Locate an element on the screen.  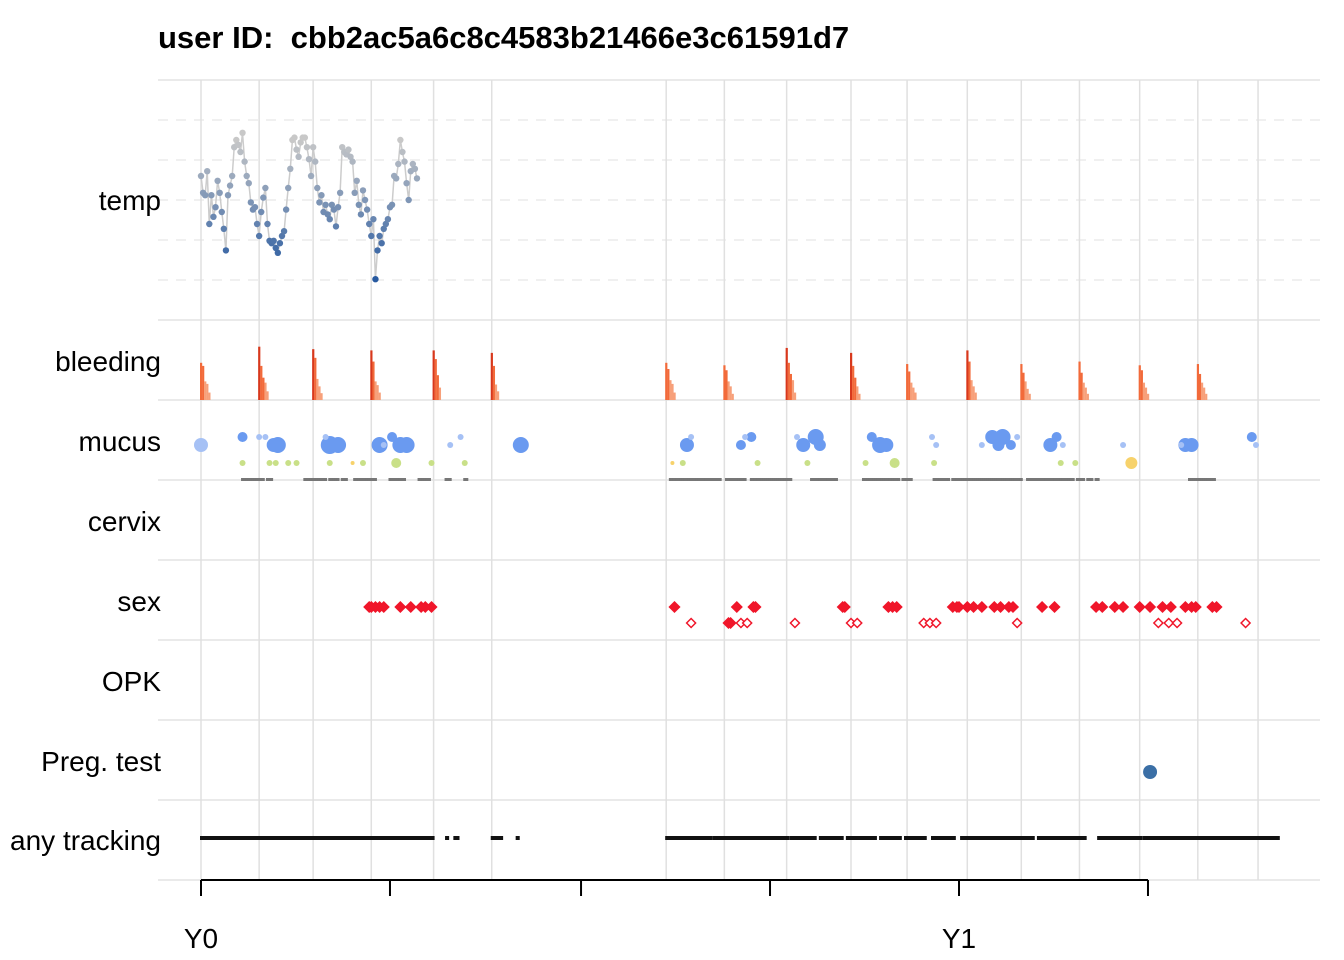
row-label-sex: sex is located at coordinates (139, 601).